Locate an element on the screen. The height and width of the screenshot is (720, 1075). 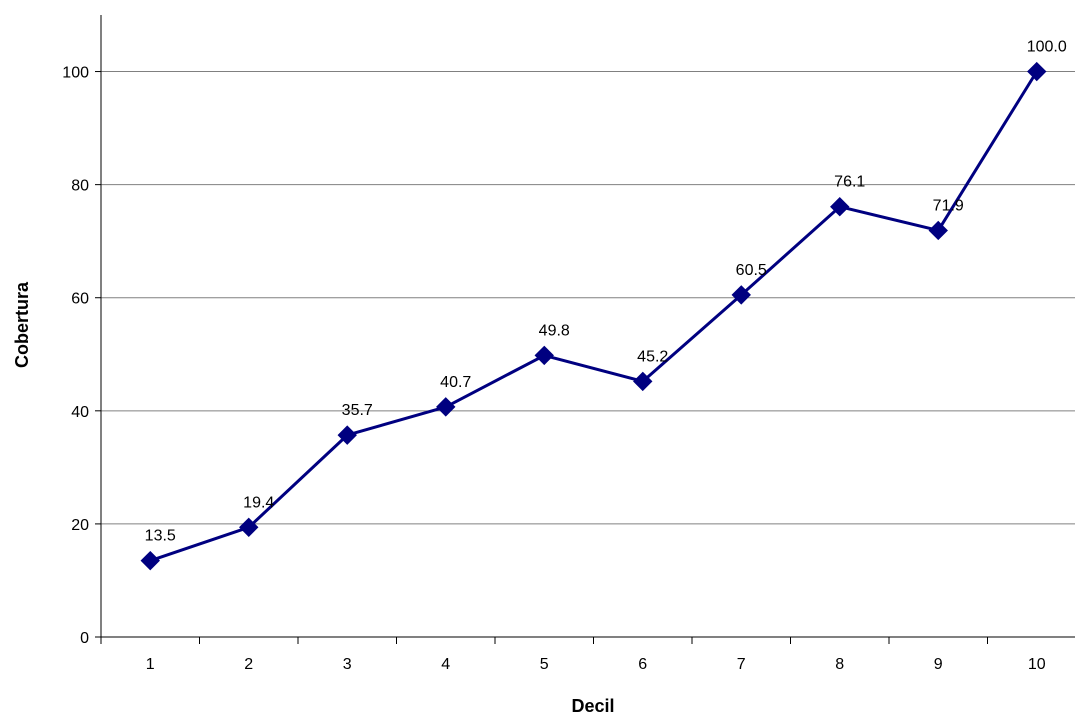
x-tick-label-2: 2 is located at coordinates (248, 664).